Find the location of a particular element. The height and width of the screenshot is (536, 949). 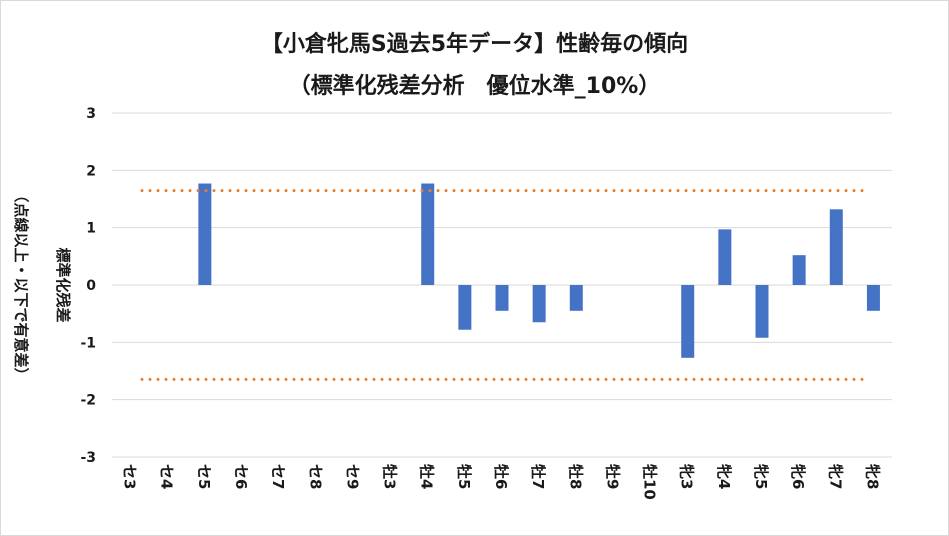

y-tick-label: -1 is located at coordinates (88, 343).